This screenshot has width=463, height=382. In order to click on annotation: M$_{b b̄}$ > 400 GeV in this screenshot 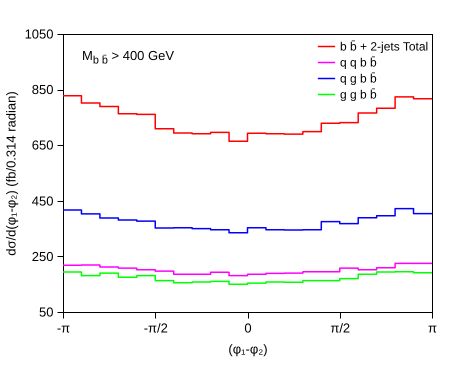, I will do `click(128, 57)`.